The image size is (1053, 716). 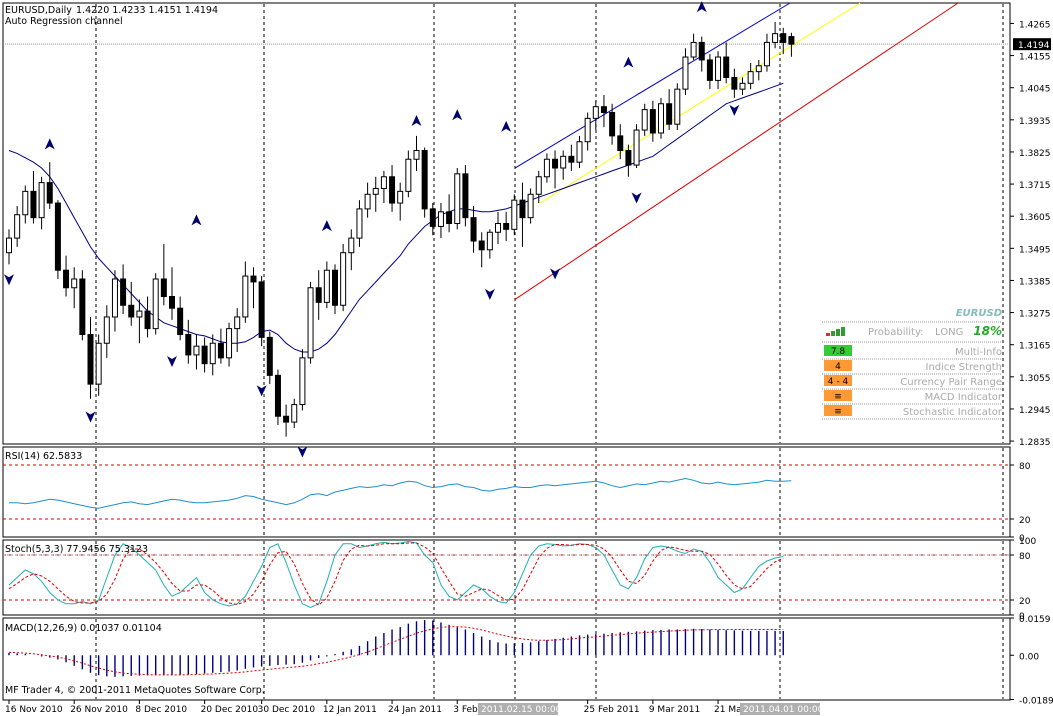 I want to click on stoch-pane: 100 80 20 0, so click(x=519, y=579).